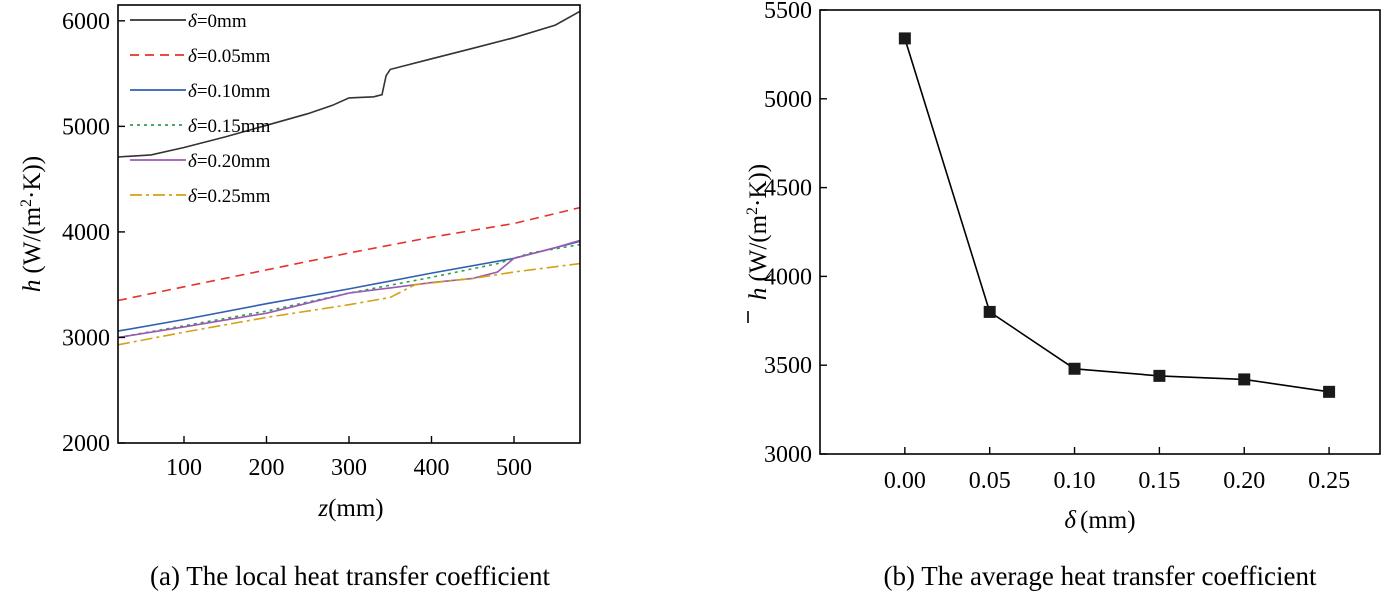  Describe the element at coordinates (1244, 481) in the screenshot. I see `panel-b-x-tick-label: 0.20` at that location.